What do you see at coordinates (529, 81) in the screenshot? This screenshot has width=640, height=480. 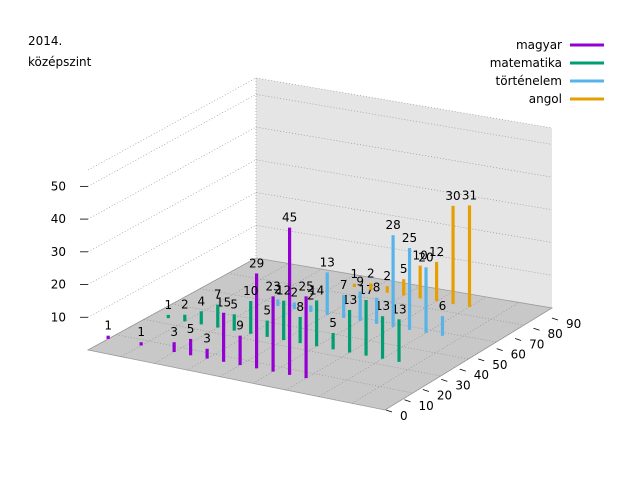 I see `legend-label: történelem` at bounding box center [529, 81].